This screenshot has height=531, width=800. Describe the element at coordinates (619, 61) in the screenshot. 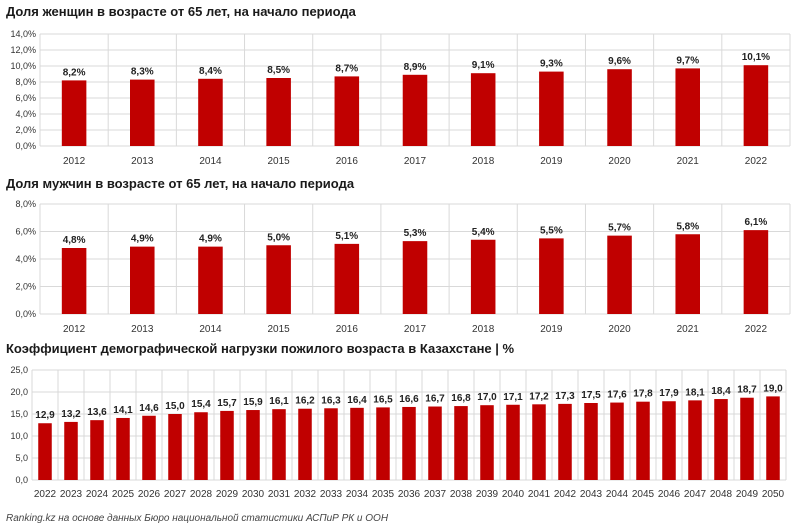

I see `data-label: 9,6%` at that location.